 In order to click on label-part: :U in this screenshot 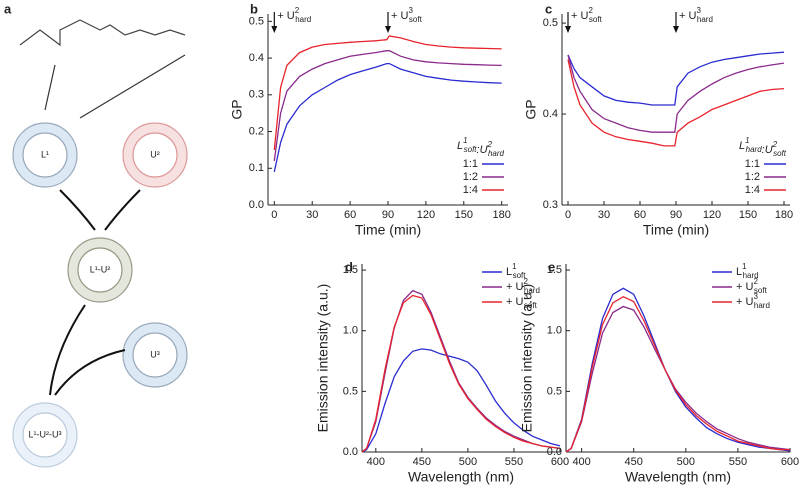, I will do `click(767, 150)`.